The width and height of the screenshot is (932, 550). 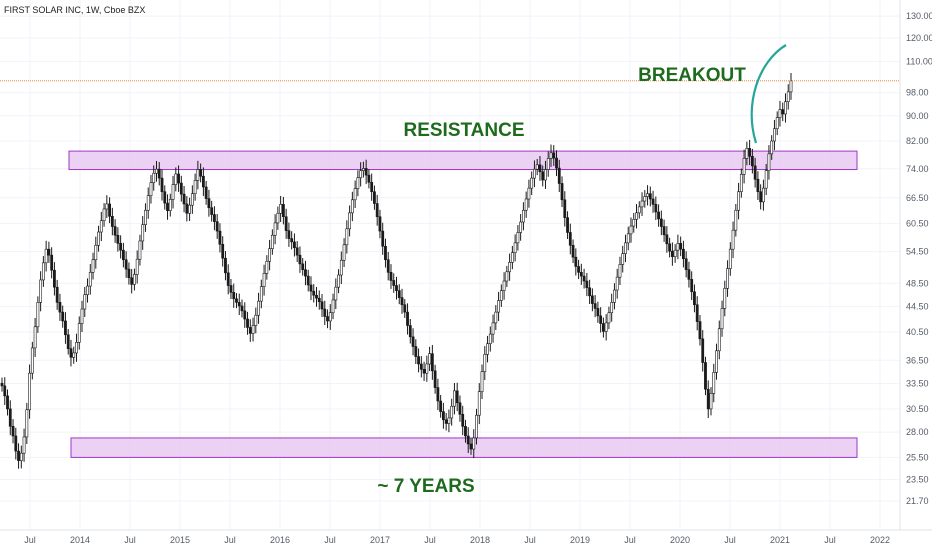 I want to click on time-tick-label: 2014, so click(x=80, y=540).